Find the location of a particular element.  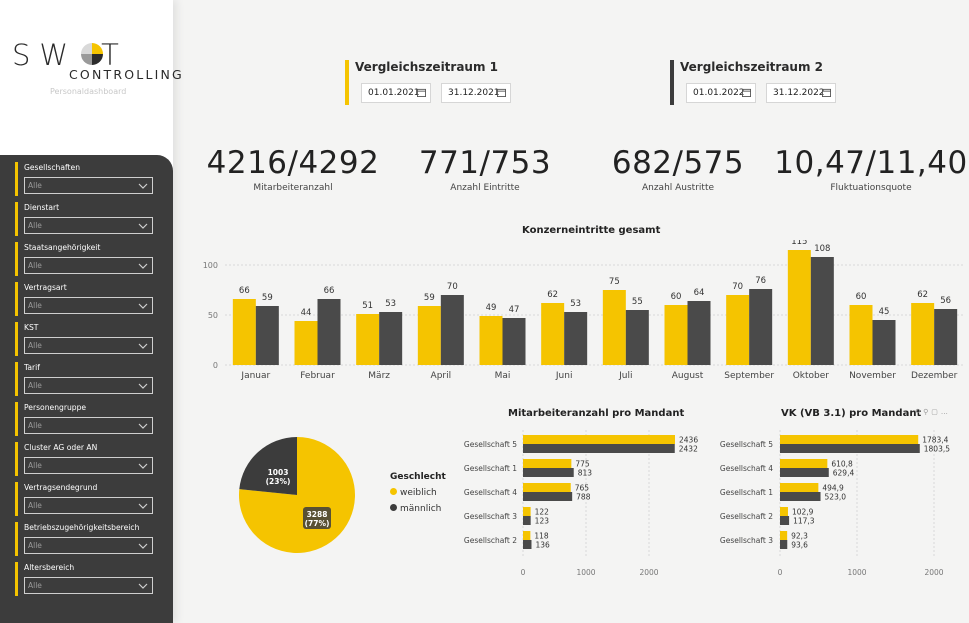

logo-controlling-text: CONTROLLING is located at coordinates (126, 74).